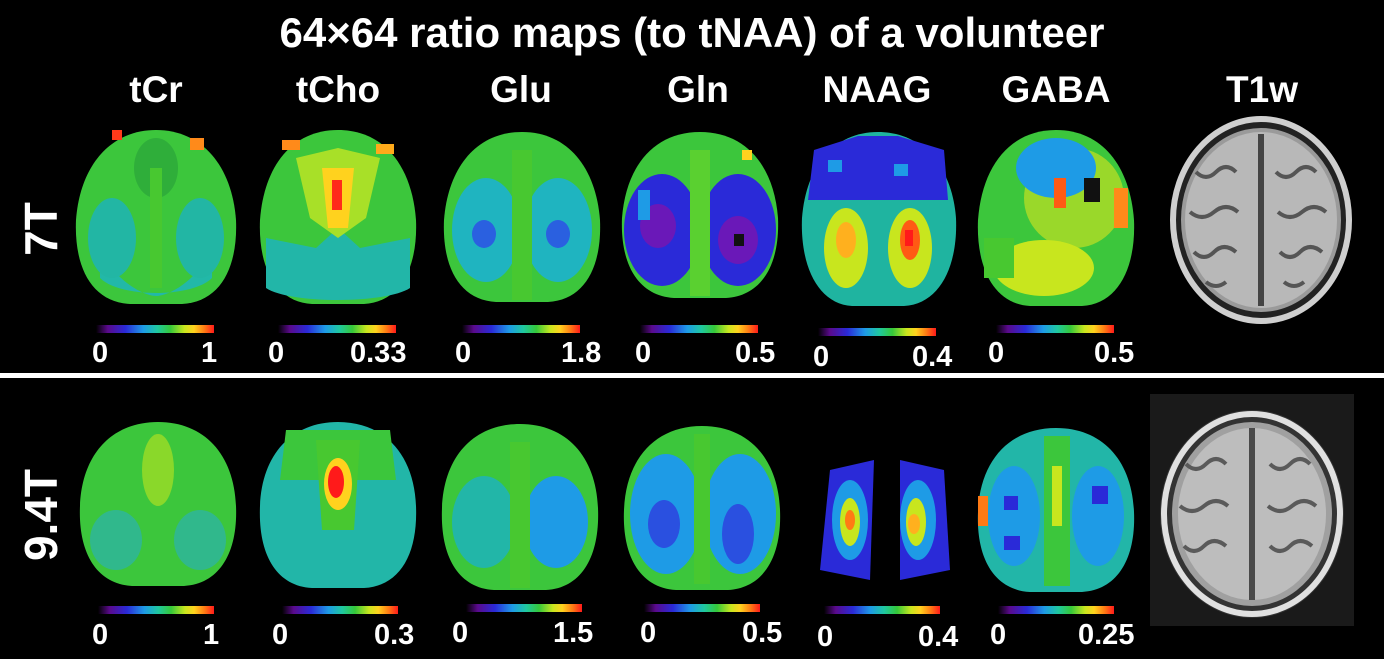 The image size is (1384, 659). I want to click on colorbar-7t-naag, so click(877, 332).